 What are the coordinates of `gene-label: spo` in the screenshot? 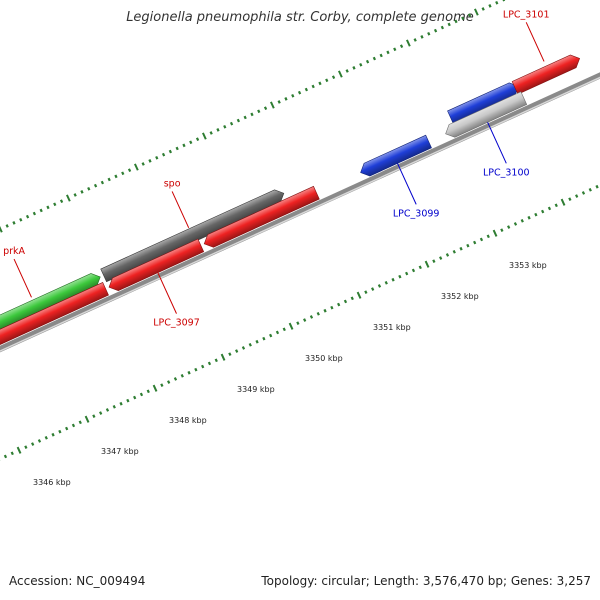 It's located at (172, 183).